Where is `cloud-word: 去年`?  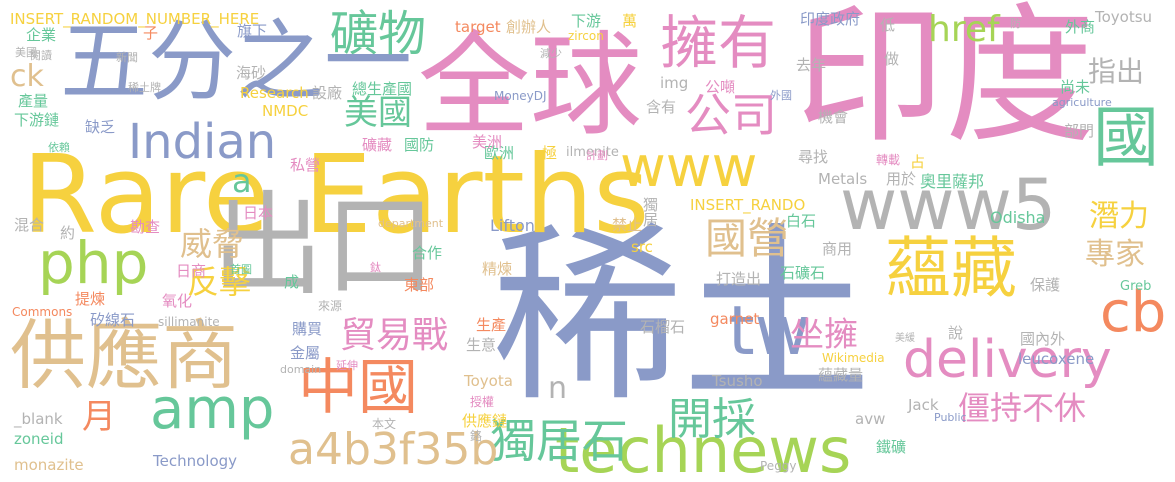
cloud-word: 去年 is located at coordinates (811, 65).